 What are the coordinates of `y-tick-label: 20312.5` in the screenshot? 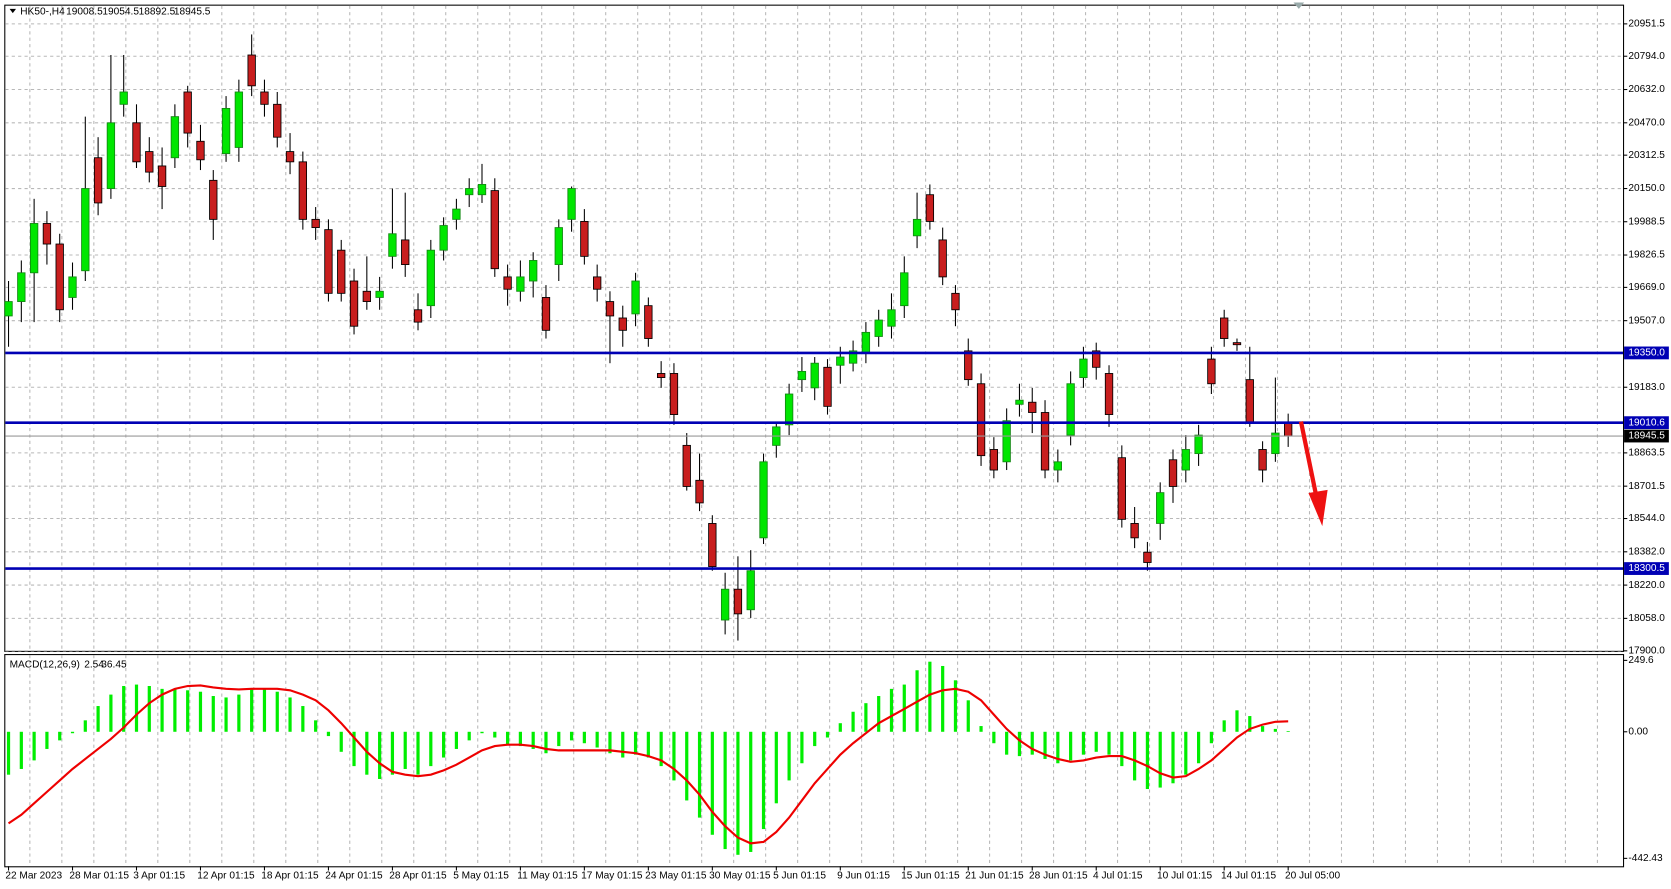 It's located at (1646, 155).